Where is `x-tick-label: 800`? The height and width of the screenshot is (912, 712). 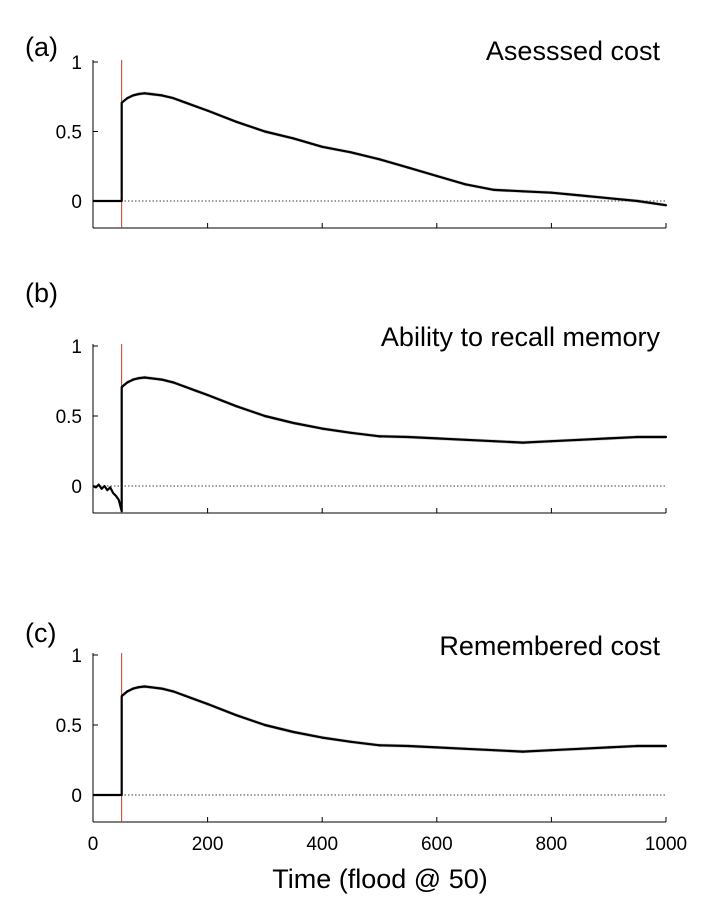 x-tick-label: 800 is located at coordinates (552, 844).